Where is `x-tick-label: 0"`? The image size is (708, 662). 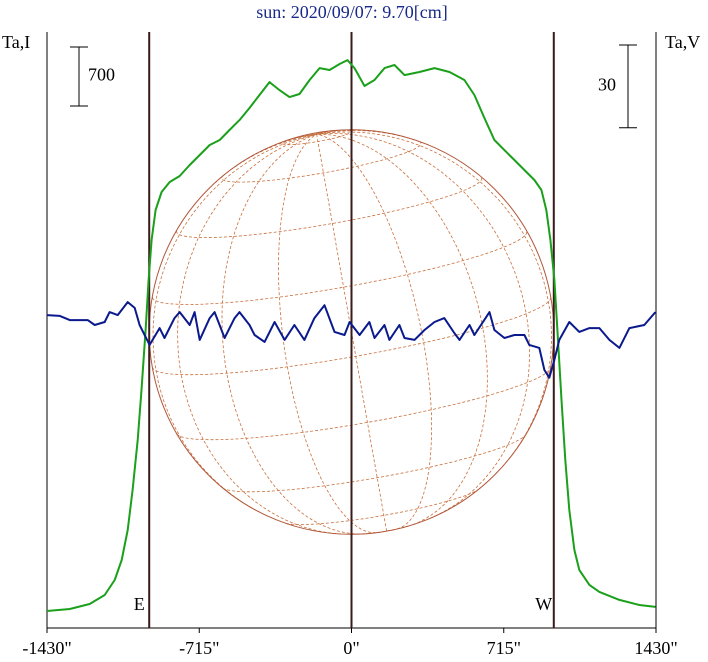 x-tick-label: 0" is located at coordinates (351, 648).